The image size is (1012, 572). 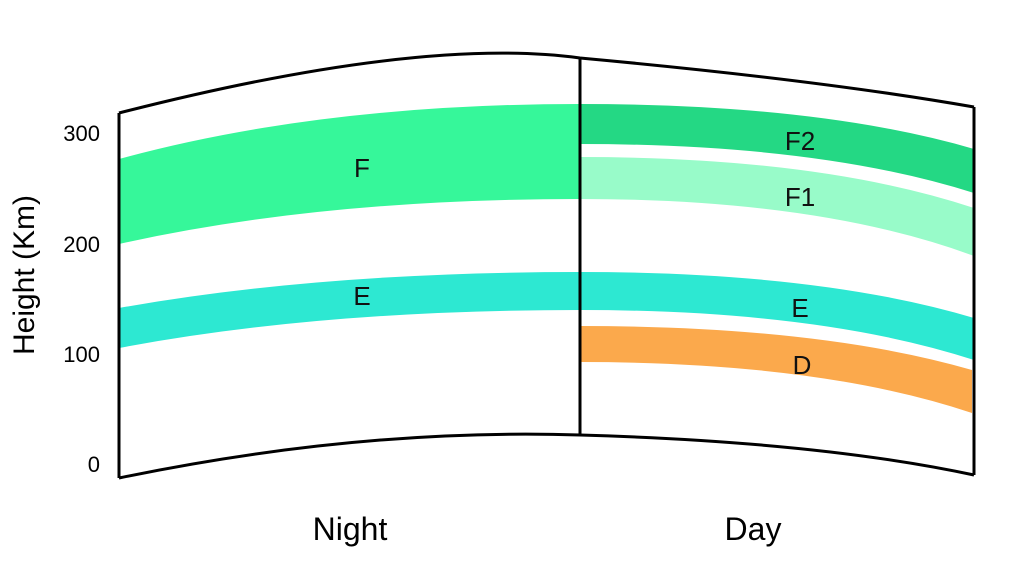 What do you see at coordinates (81, 133) in the screenshot?
I see `tick-label-300: 300` at bounding box center [81, 133].